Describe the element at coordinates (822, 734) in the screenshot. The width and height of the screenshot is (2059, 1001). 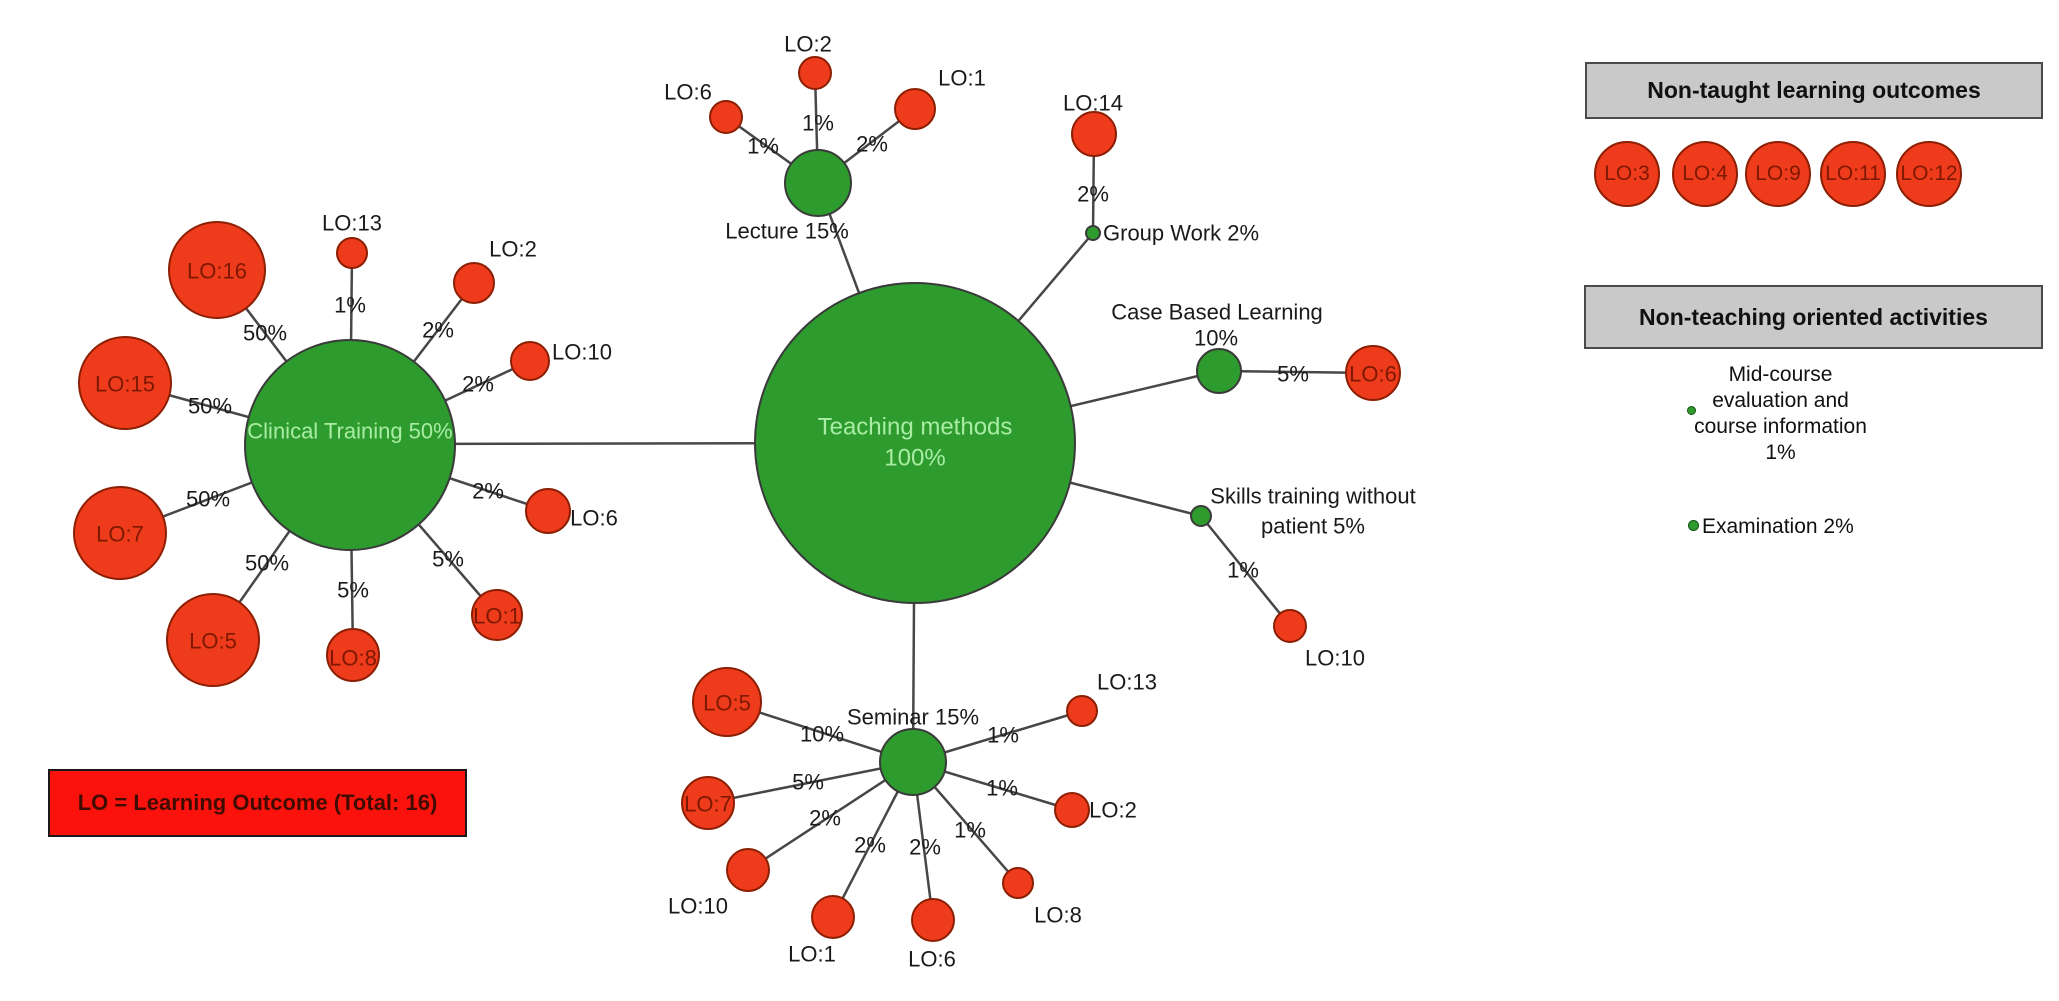
I see `percent-label: 10%` at that location.